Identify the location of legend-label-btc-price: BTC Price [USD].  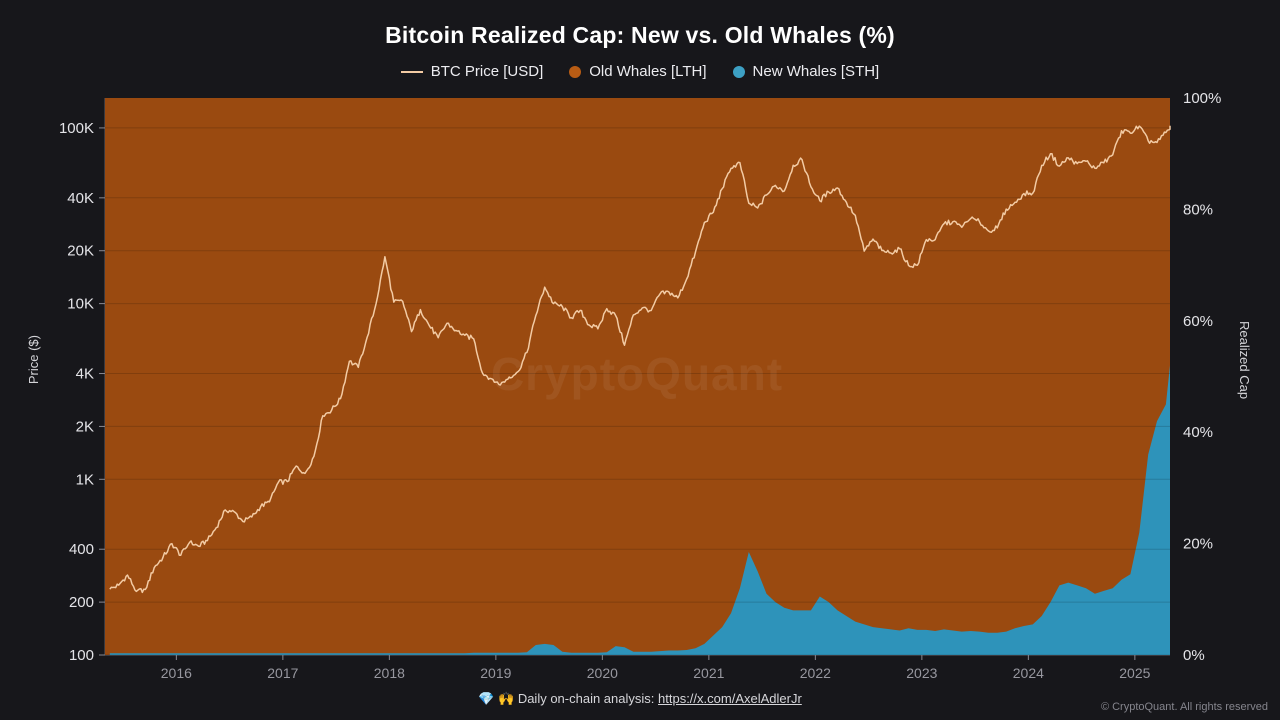
(487, 71).